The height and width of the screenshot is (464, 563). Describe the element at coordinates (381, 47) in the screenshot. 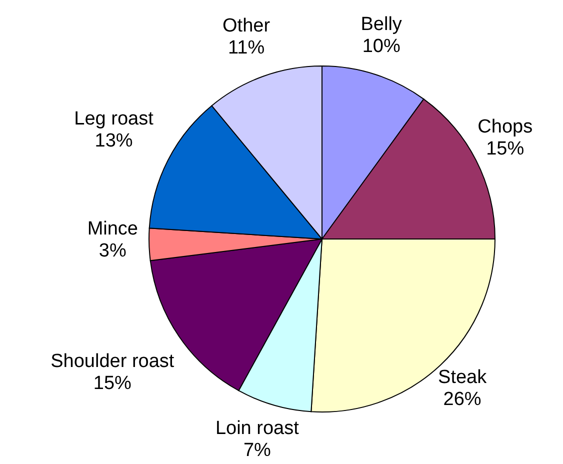

I see `data-label: 10%` at that location.